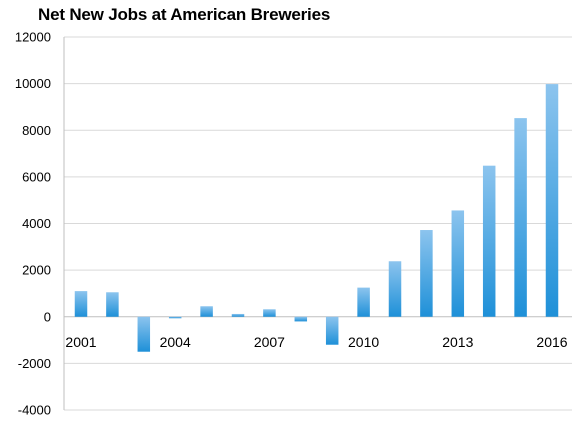 This screenshot has height=433, width=580. I want to click on bar-2015, so click(520, 217).